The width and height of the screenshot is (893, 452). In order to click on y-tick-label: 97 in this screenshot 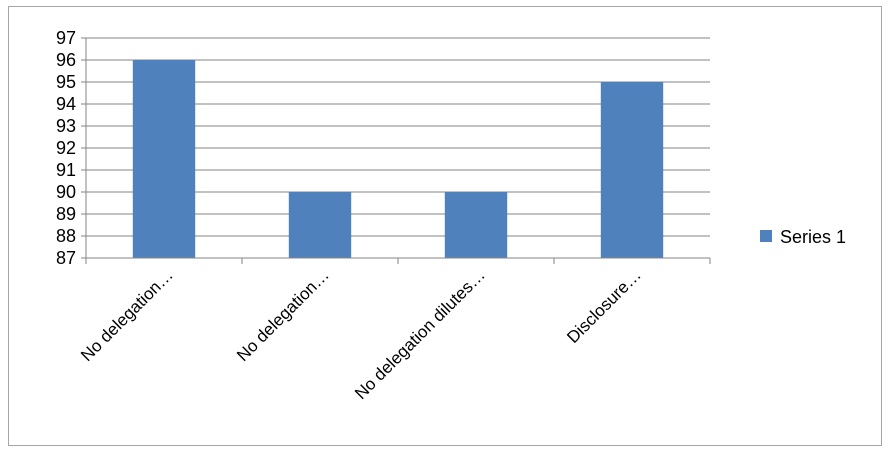, I will do `click(66, 38)`.